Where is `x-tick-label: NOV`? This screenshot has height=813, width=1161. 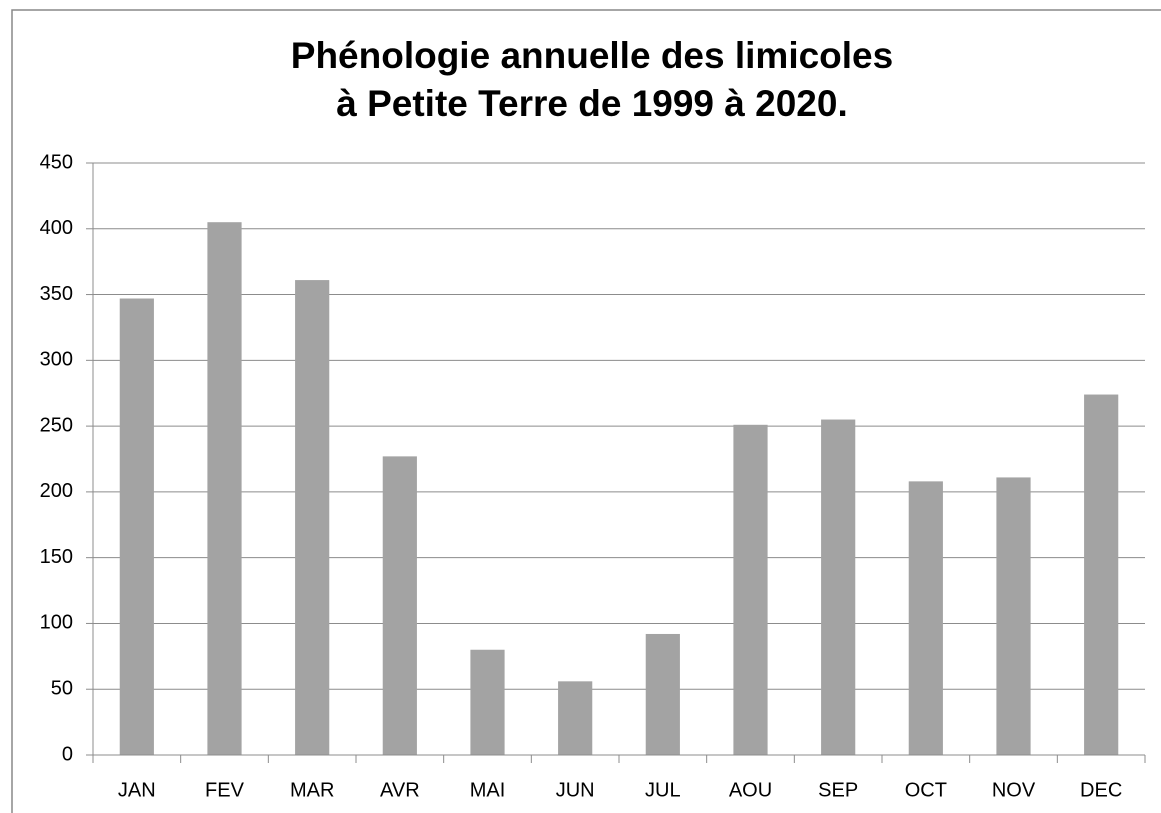 x-tick-label: NOV is located at coordinates (1014, 790).